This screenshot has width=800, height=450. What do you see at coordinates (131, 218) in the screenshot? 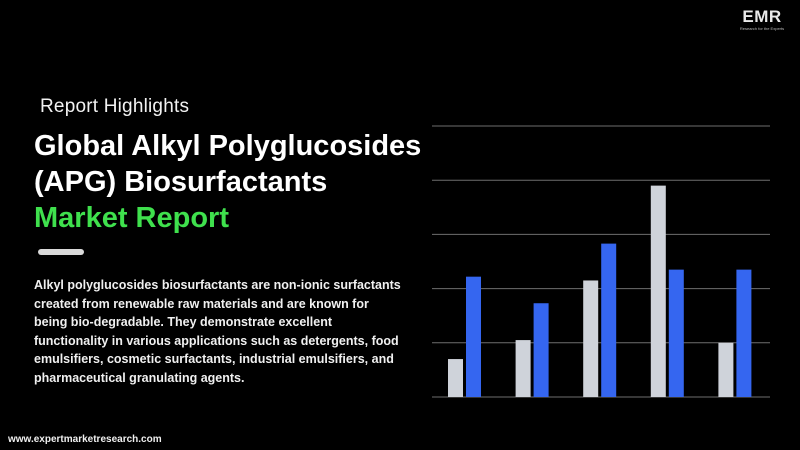
I see `title-accent: Market Report` at bounding box center [131, 218].